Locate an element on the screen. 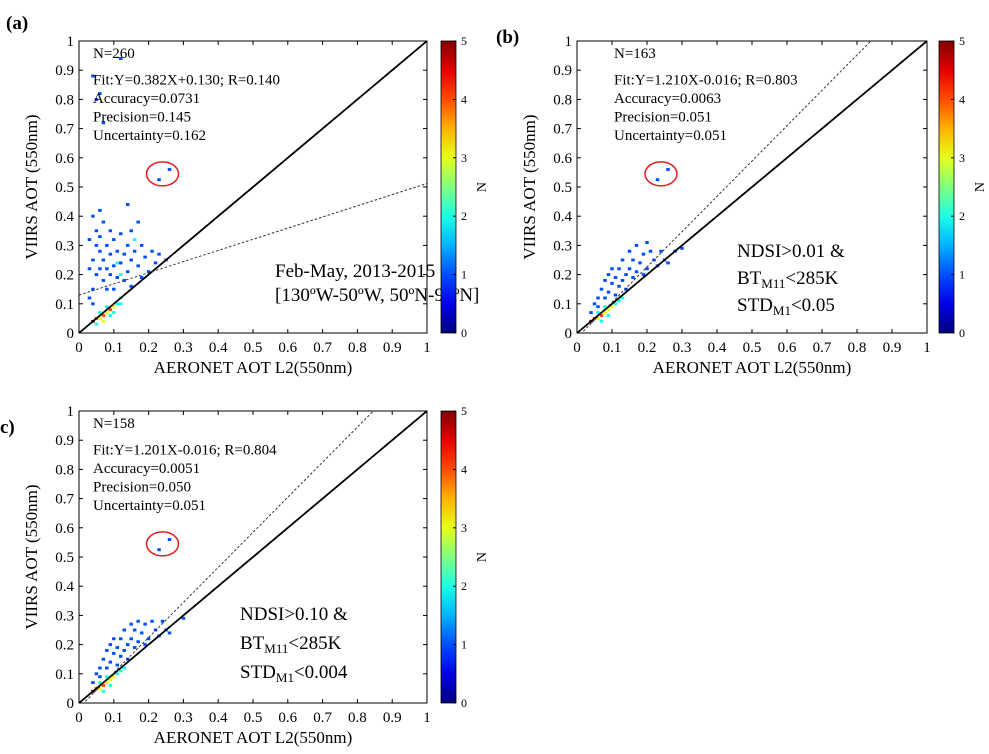 The width and height of the screenshot is (989, 754). y-tick-label: 0.2 is located at coordinates (64, 646).